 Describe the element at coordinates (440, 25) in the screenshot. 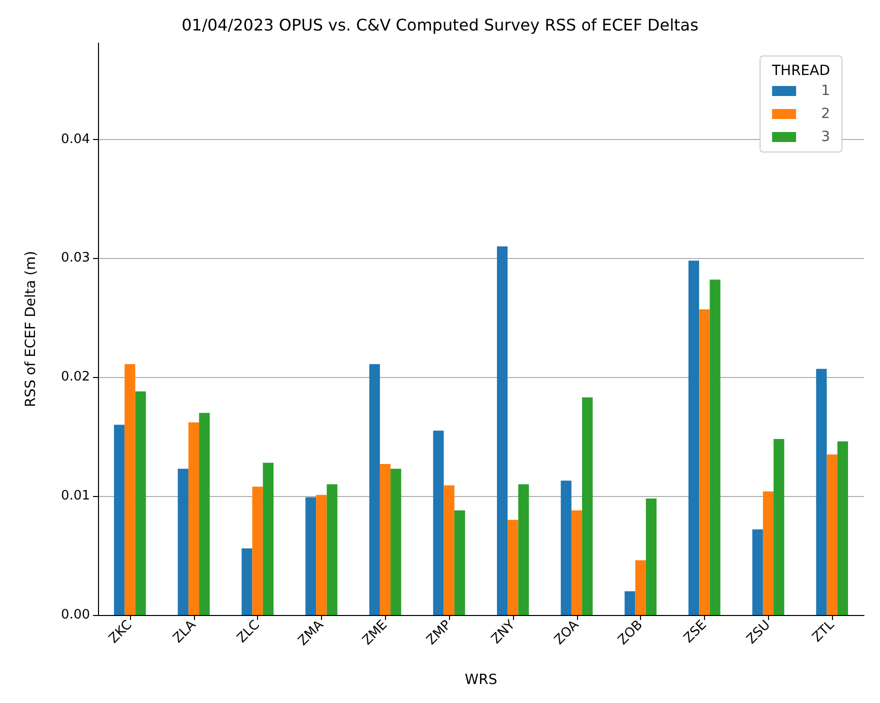

I see `chart-title: 01/04/2023 OPUS vs. C&V Computed Survey RSS of ECEF Deltas` at that location.